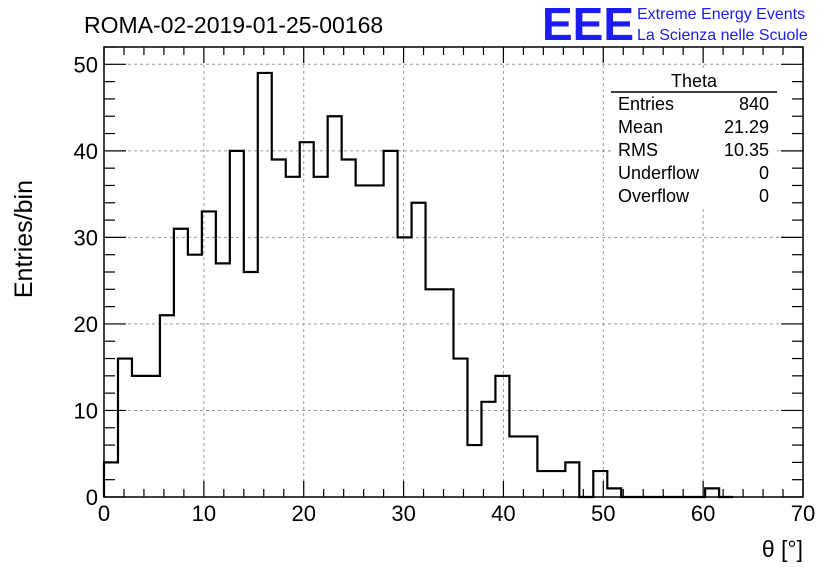 The height and width of the screenshot is (572, 836). Describe the element at coordinates (303, 513) in the screenshot. I see `x-tick-label: 20` at that location.